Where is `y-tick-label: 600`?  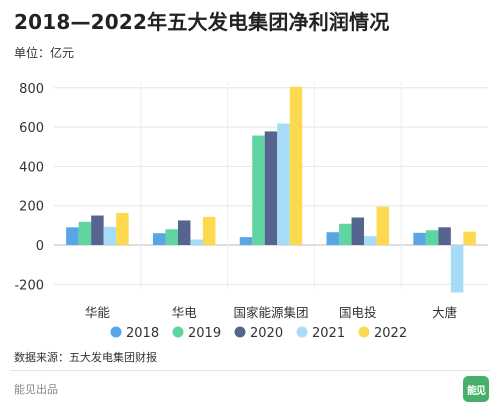 y-tick-label: 600 is located at coordinates (31, 128).